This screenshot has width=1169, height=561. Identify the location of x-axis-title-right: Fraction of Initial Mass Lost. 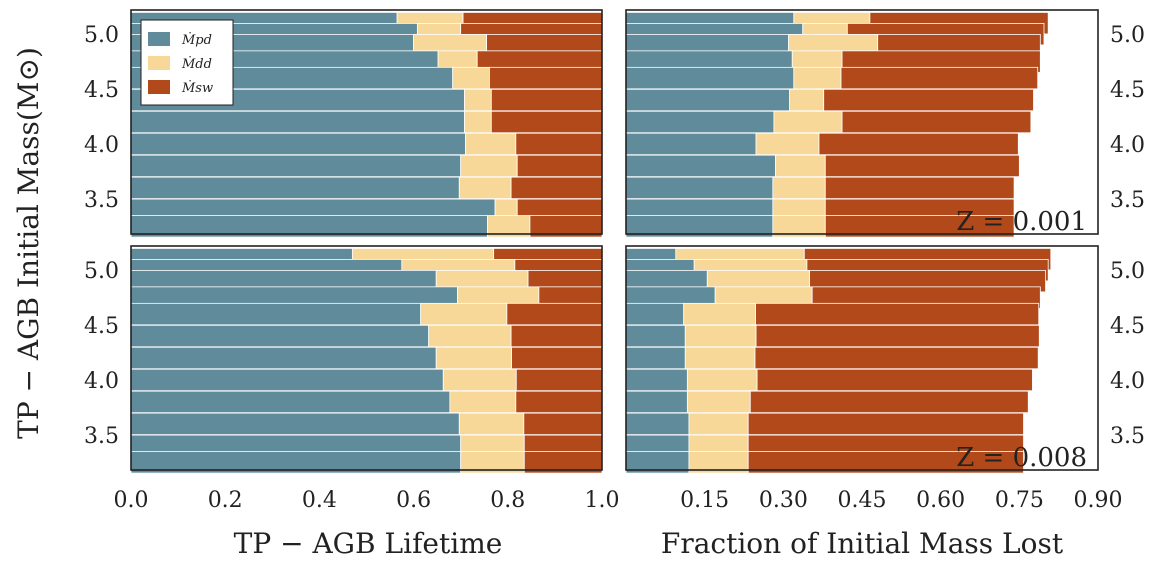
(862, 543).